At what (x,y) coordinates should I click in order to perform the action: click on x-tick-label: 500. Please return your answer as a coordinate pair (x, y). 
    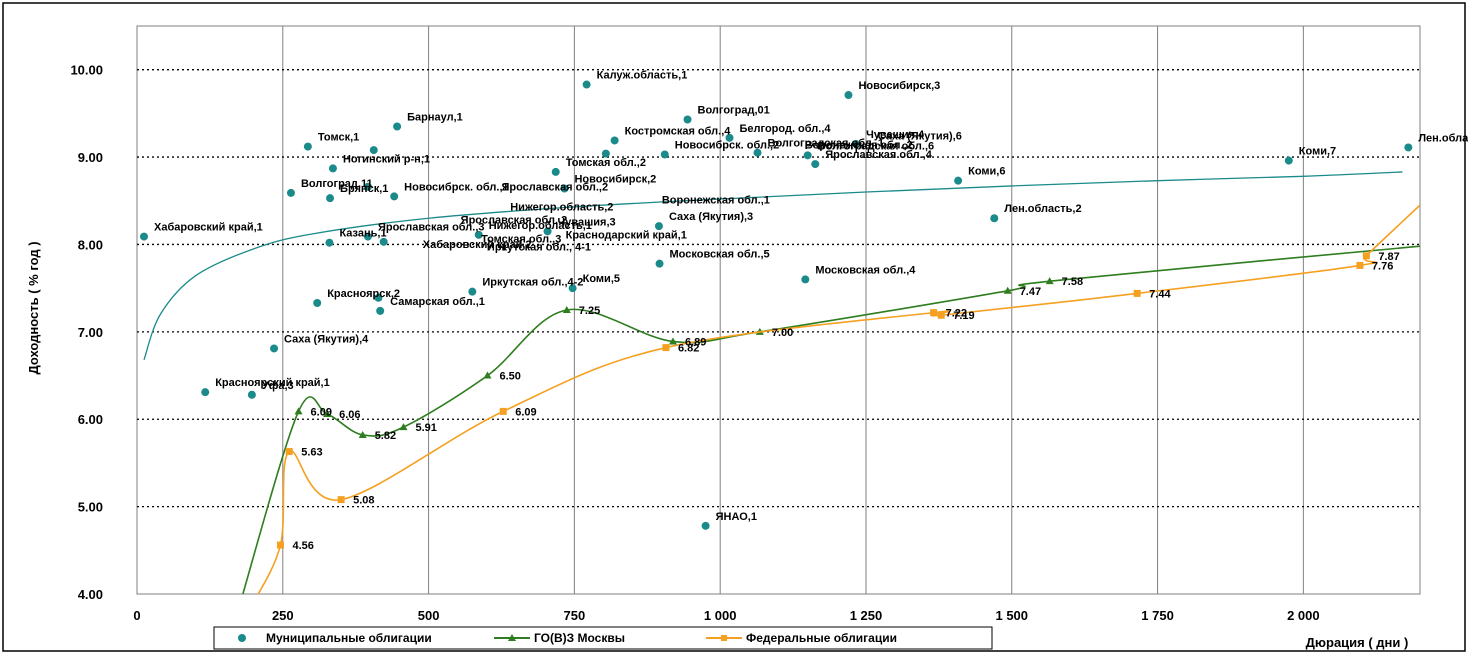
    Looking at the image, I should click on (429, 615).